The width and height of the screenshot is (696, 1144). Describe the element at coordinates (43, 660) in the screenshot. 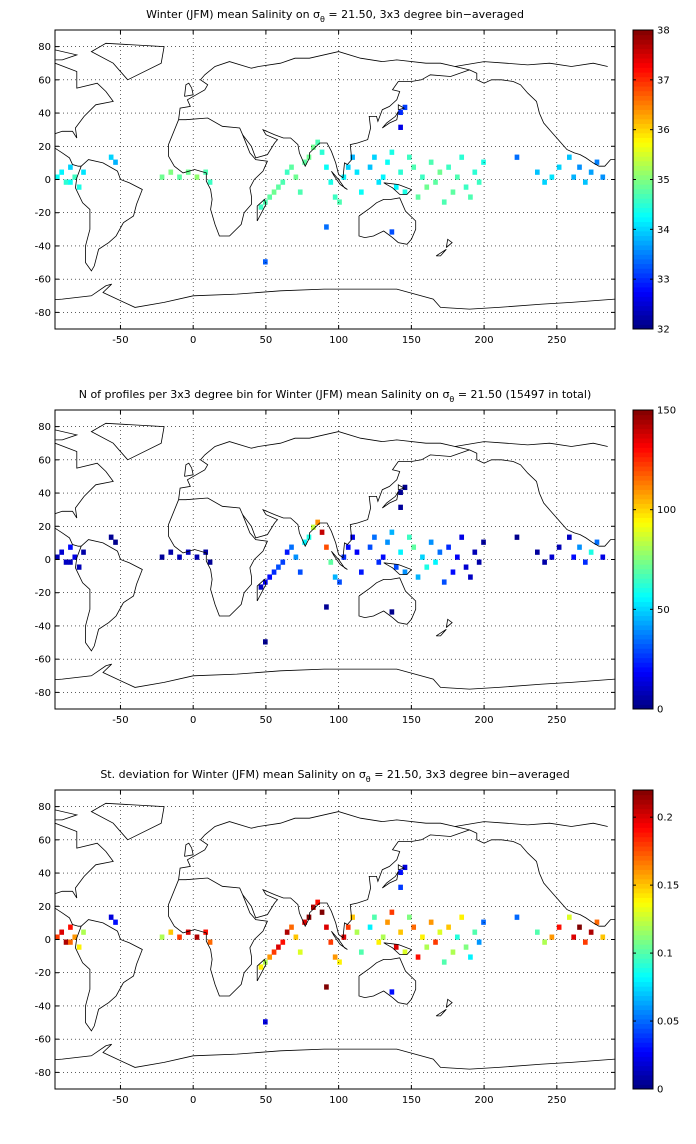

I see `y-tick-label: -60` at that location.